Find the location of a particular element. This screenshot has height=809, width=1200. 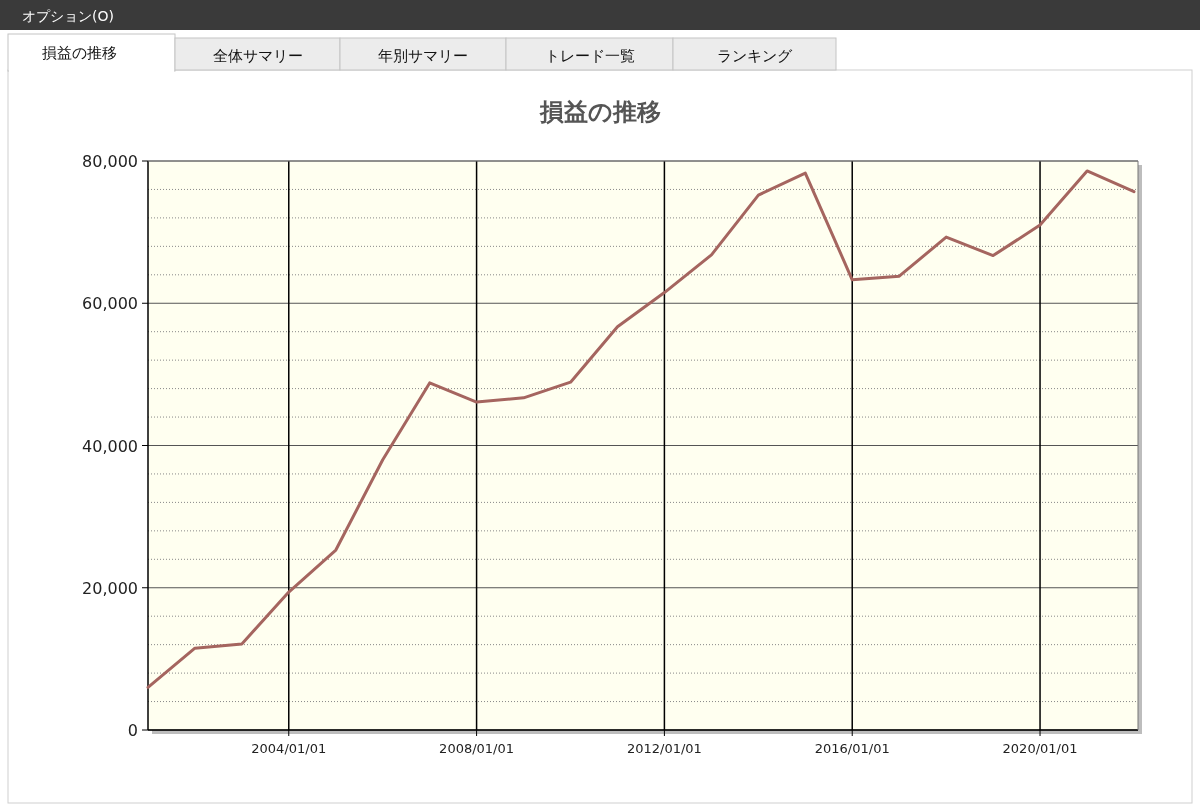

x-tick-label: 2020/01/01 is located at coordinates (1040, 748).